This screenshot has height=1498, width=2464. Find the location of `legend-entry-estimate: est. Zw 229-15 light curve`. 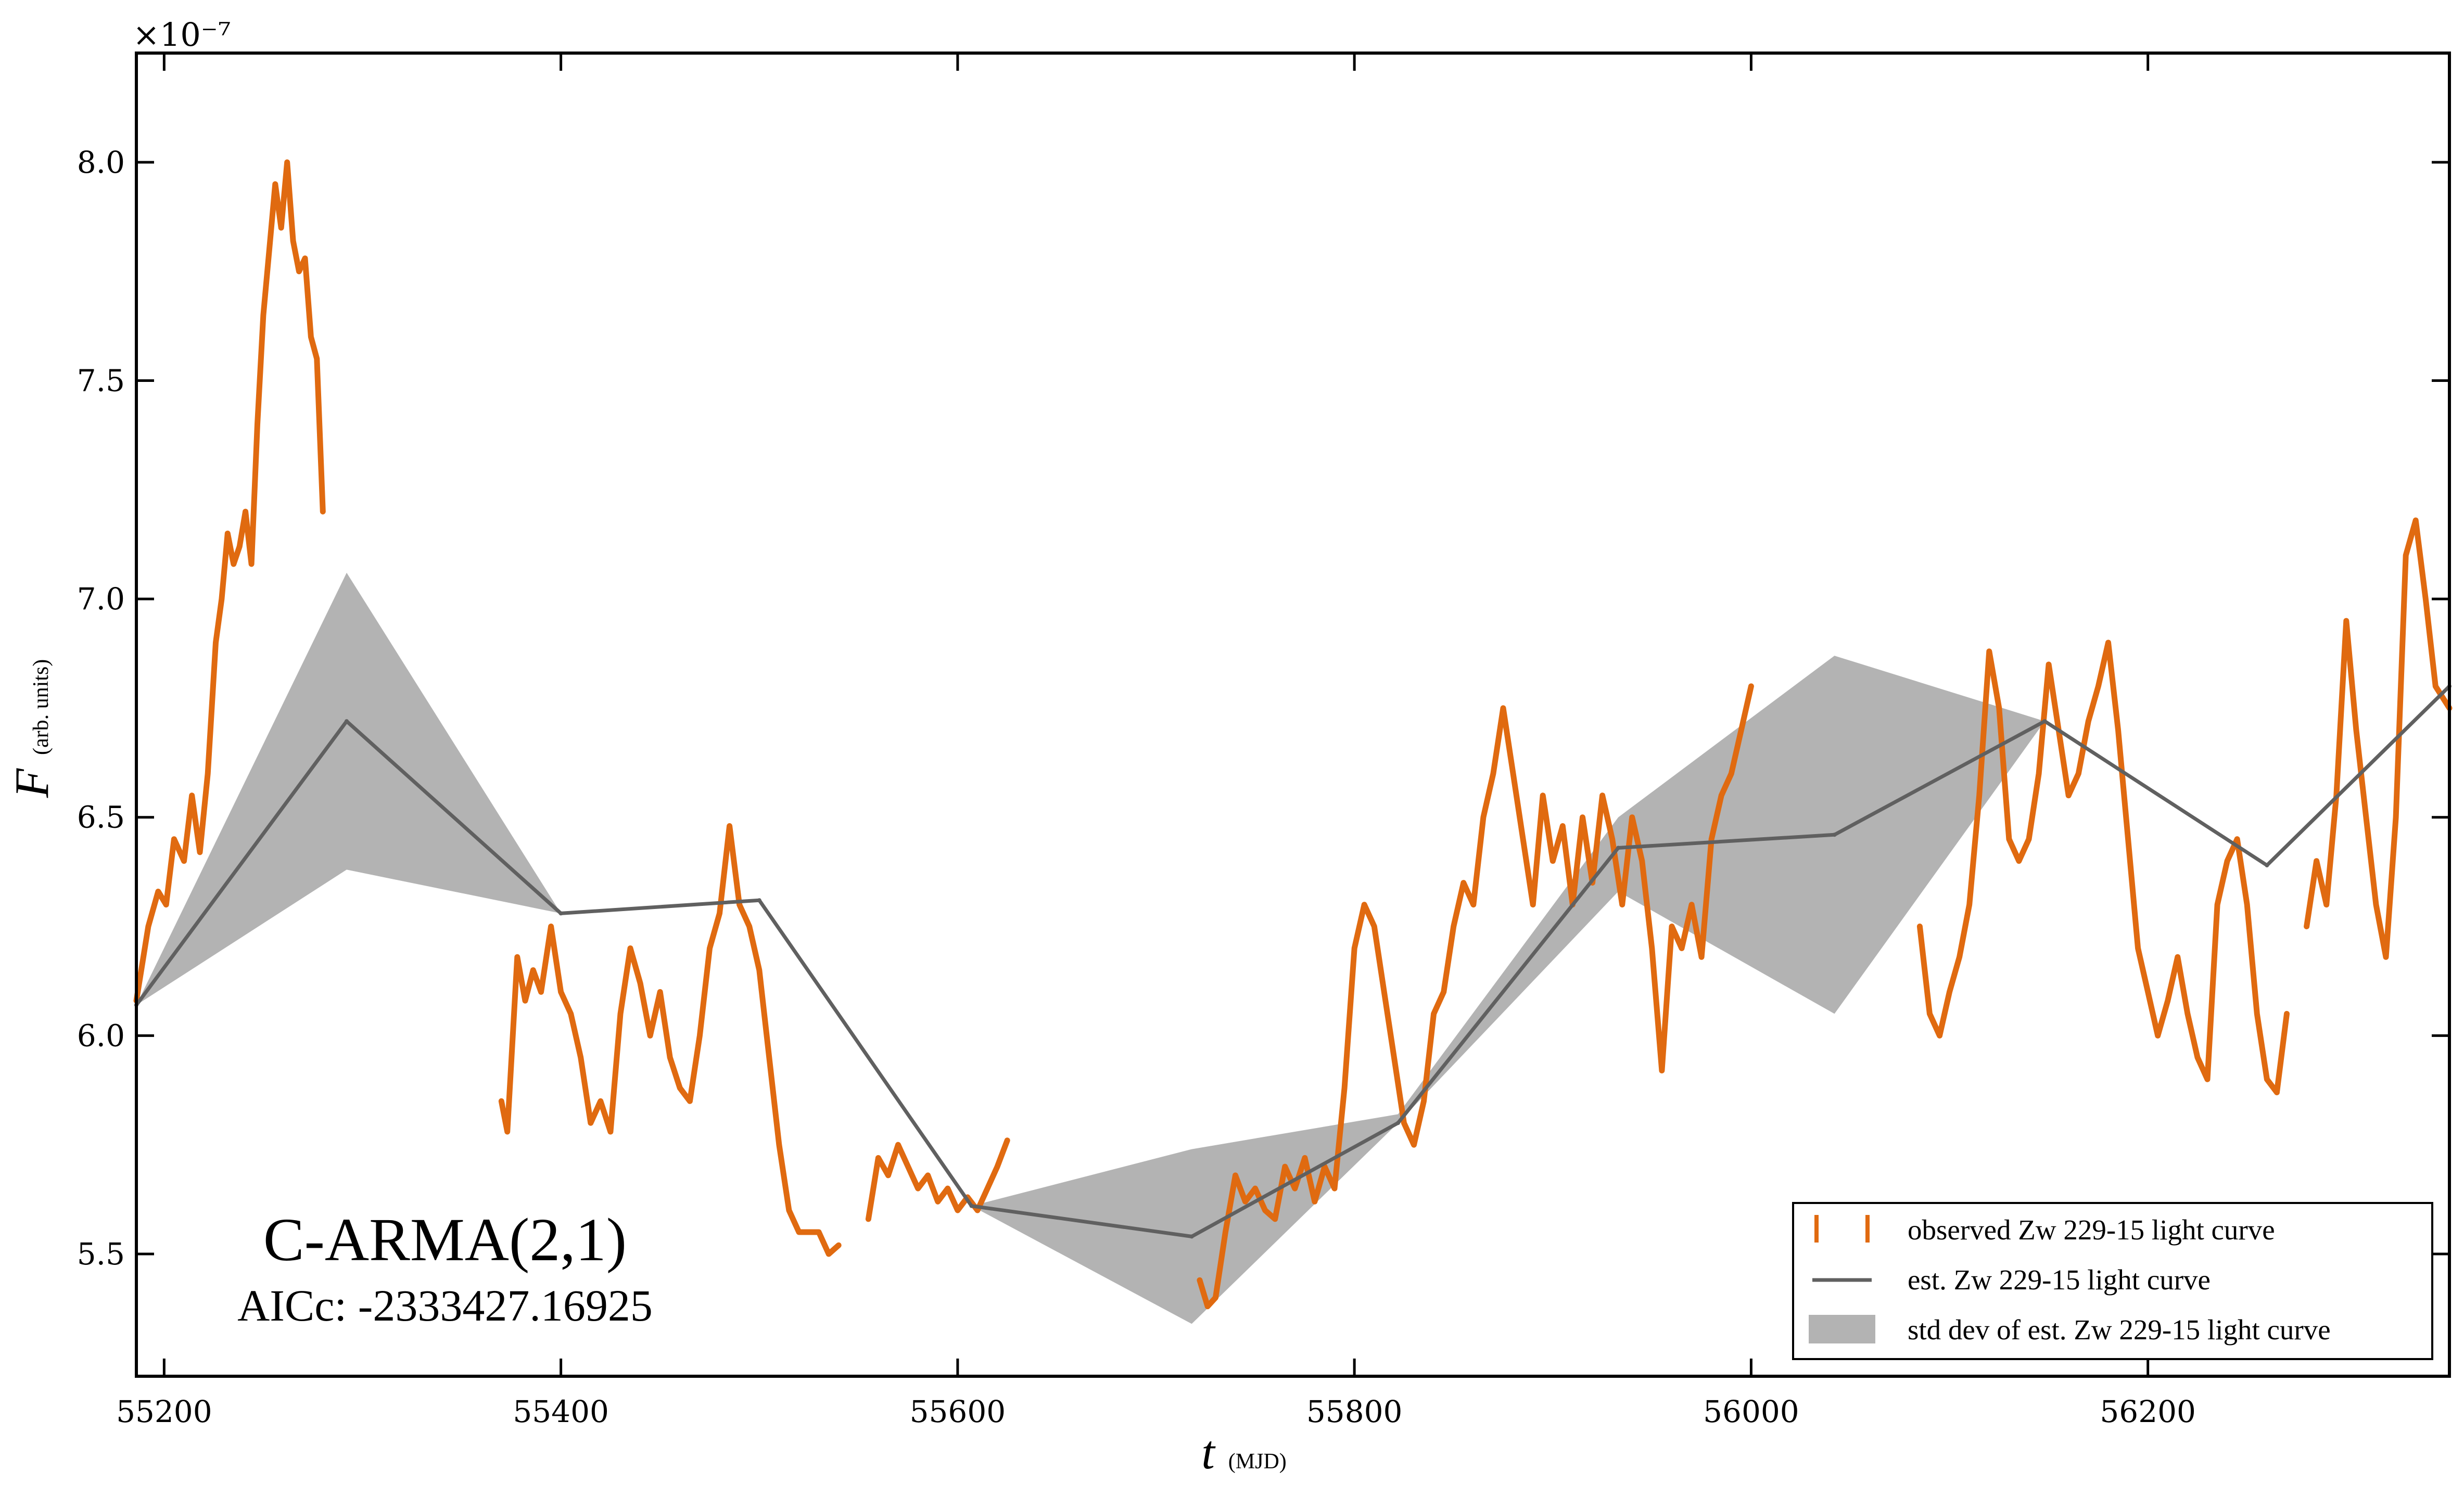

legend-entry-estimate: est. Zw 229-15 light curve is located at coordinates (2011, 1280).